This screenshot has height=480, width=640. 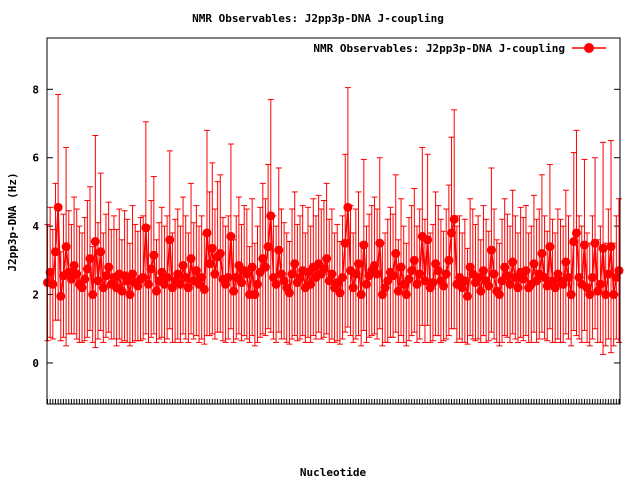 I want to click on legend-marker, so click(x=589, y=48).